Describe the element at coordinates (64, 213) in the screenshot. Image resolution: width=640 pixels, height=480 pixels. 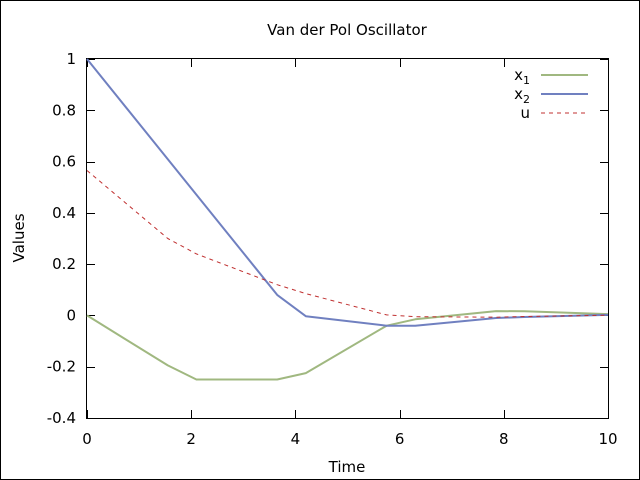
I see `y-tick-label: 0.4` at that location.